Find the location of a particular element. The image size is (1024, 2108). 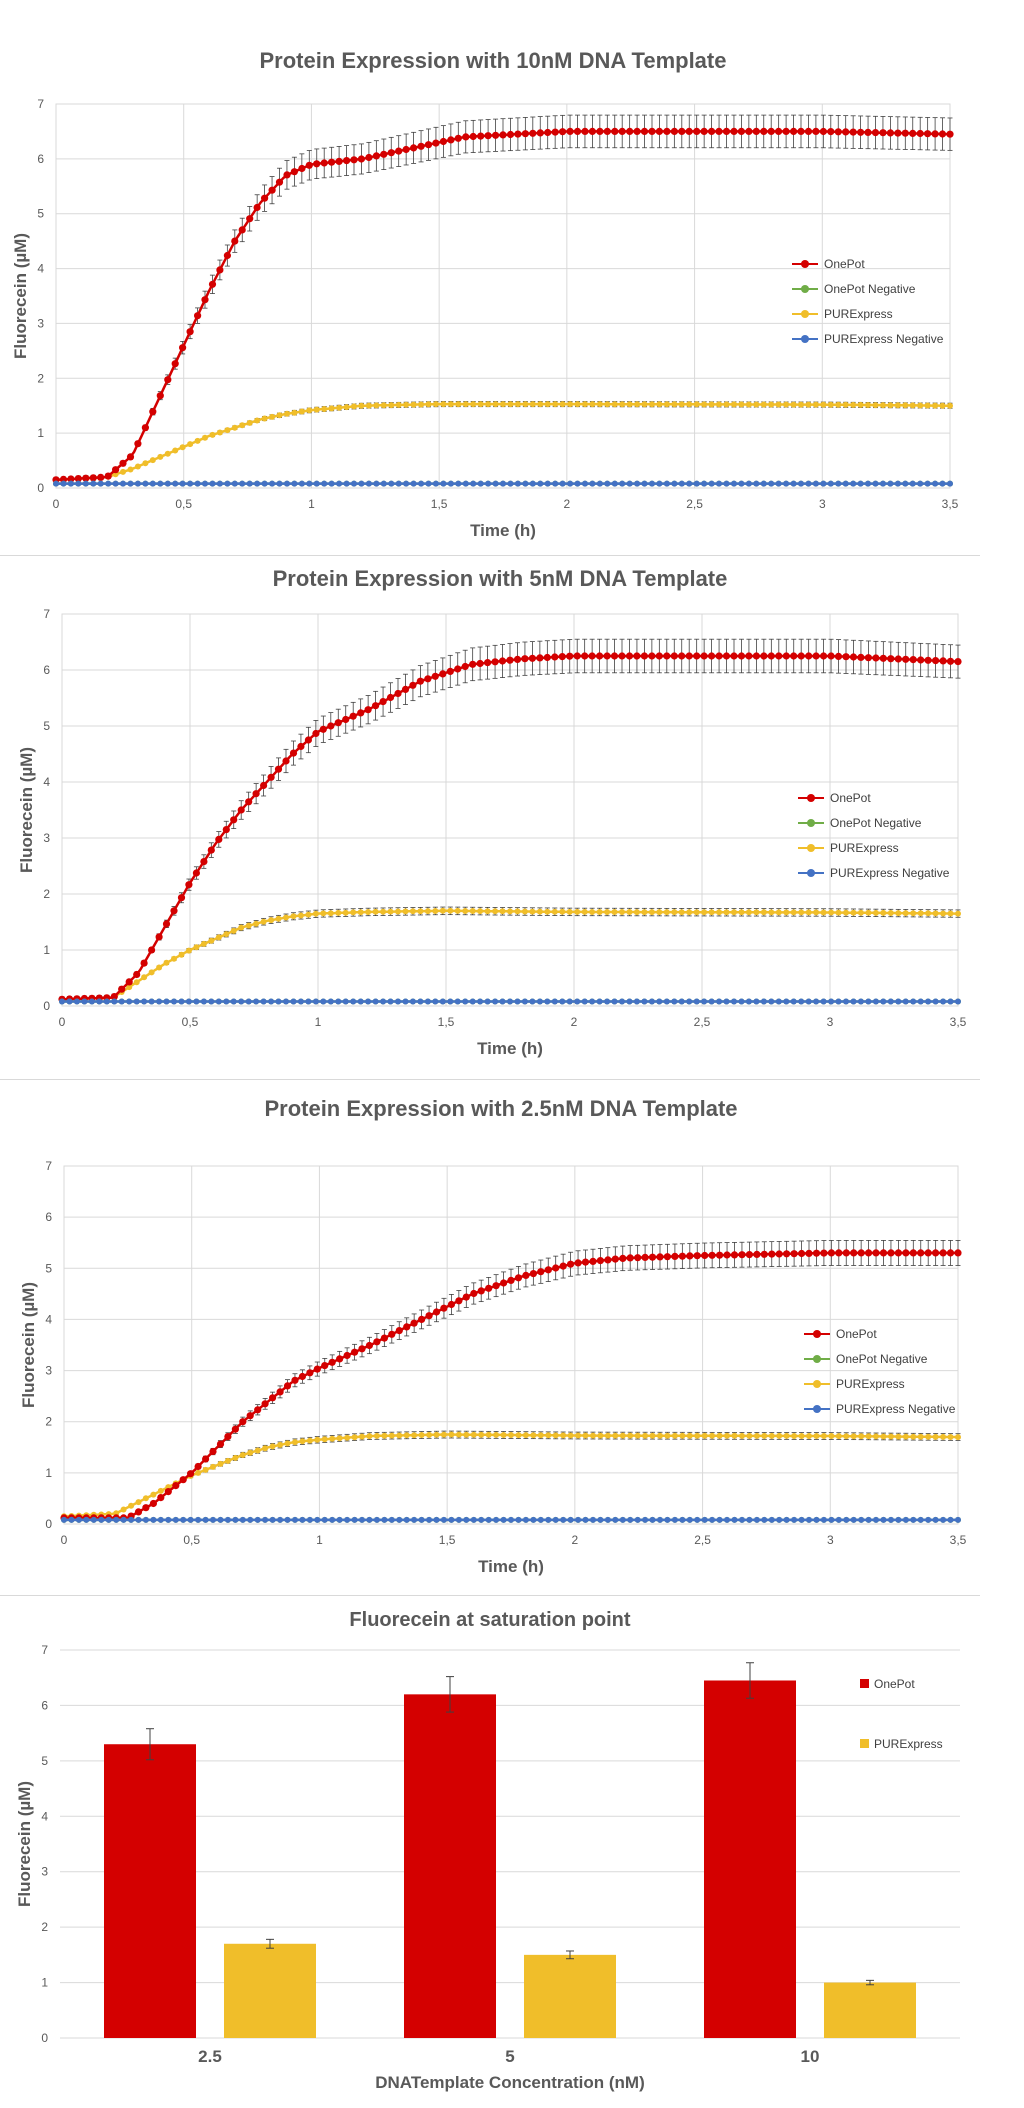

y-tick-label: 4 is located at coordinates (40, 269).